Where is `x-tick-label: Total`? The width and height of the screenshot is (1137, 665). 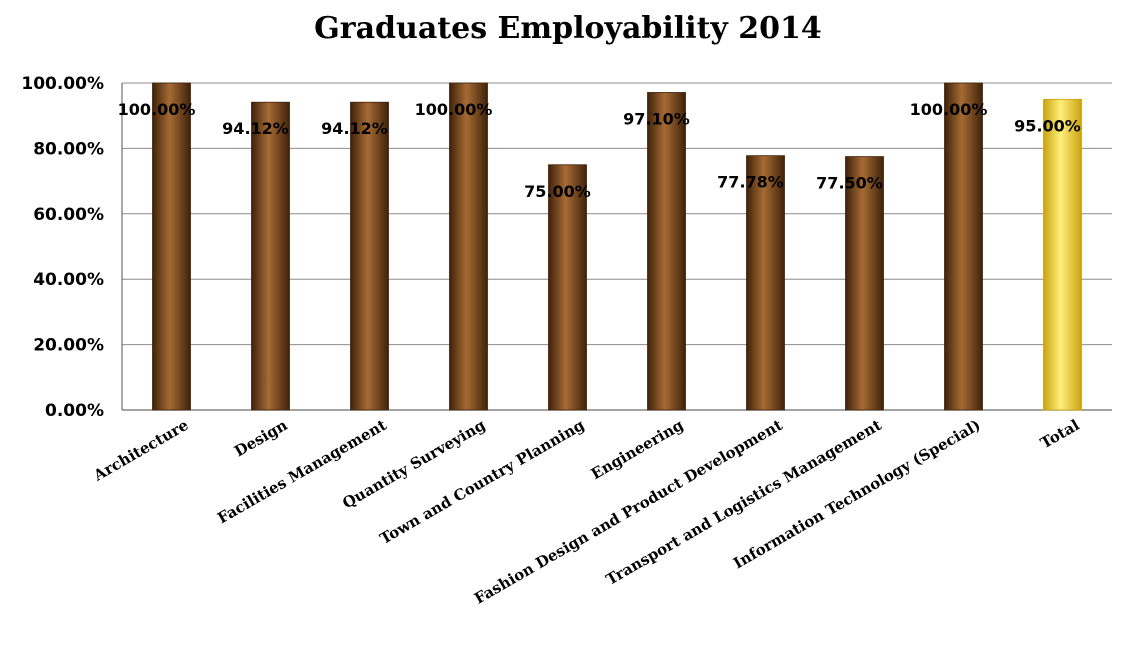 x-tick-label: Total is located at coordinates (1059, 434).